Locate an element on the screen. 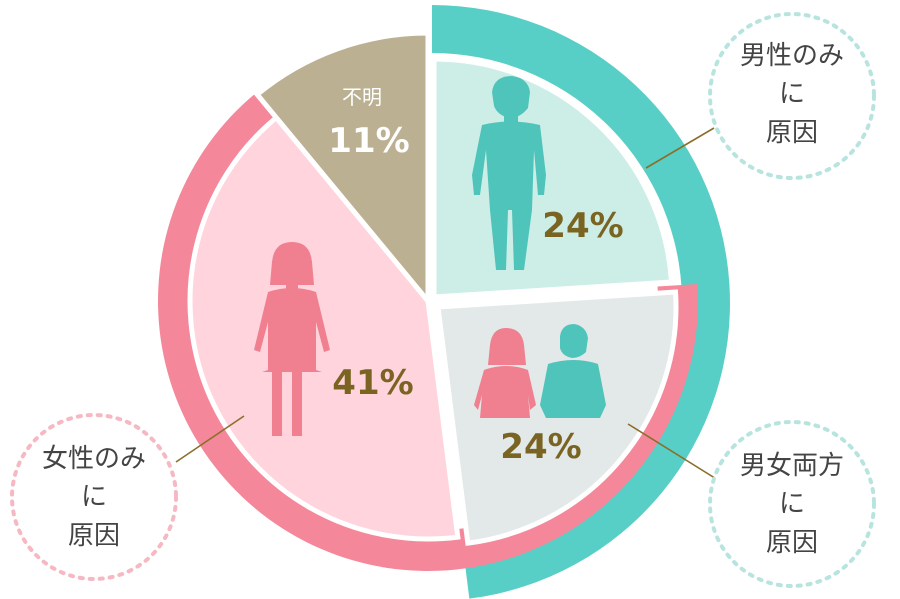 This screenshot has width=900, height=599. data-label-unknown: 11% is located at coordinates (368, 141).